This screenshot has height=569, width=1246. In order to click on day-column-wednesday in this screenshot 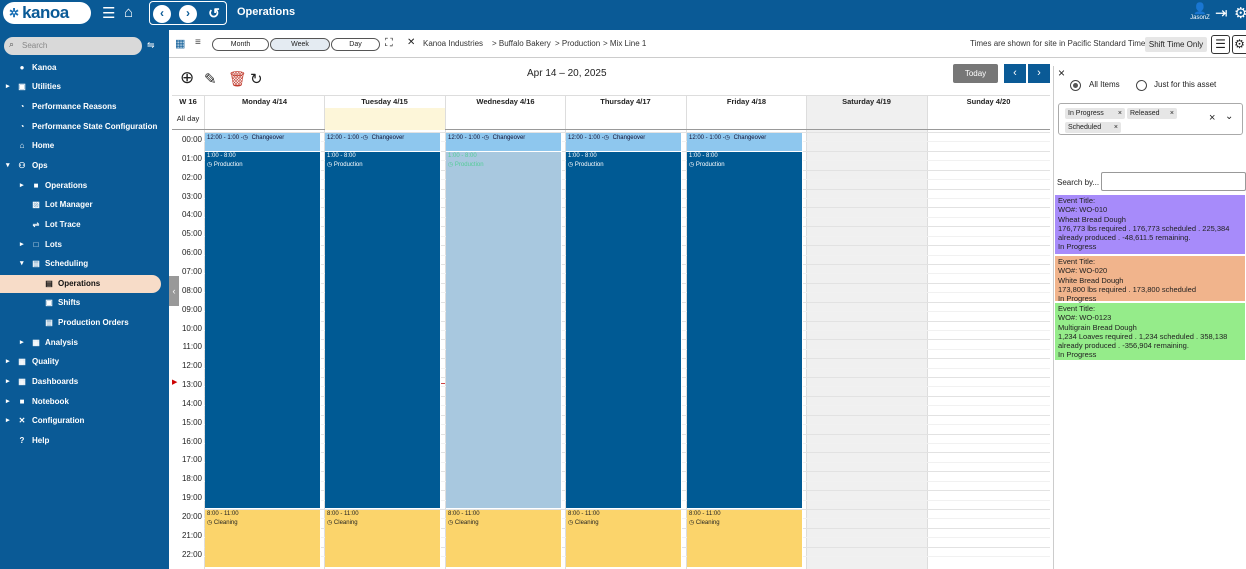, I will do `click(505, 332)`.